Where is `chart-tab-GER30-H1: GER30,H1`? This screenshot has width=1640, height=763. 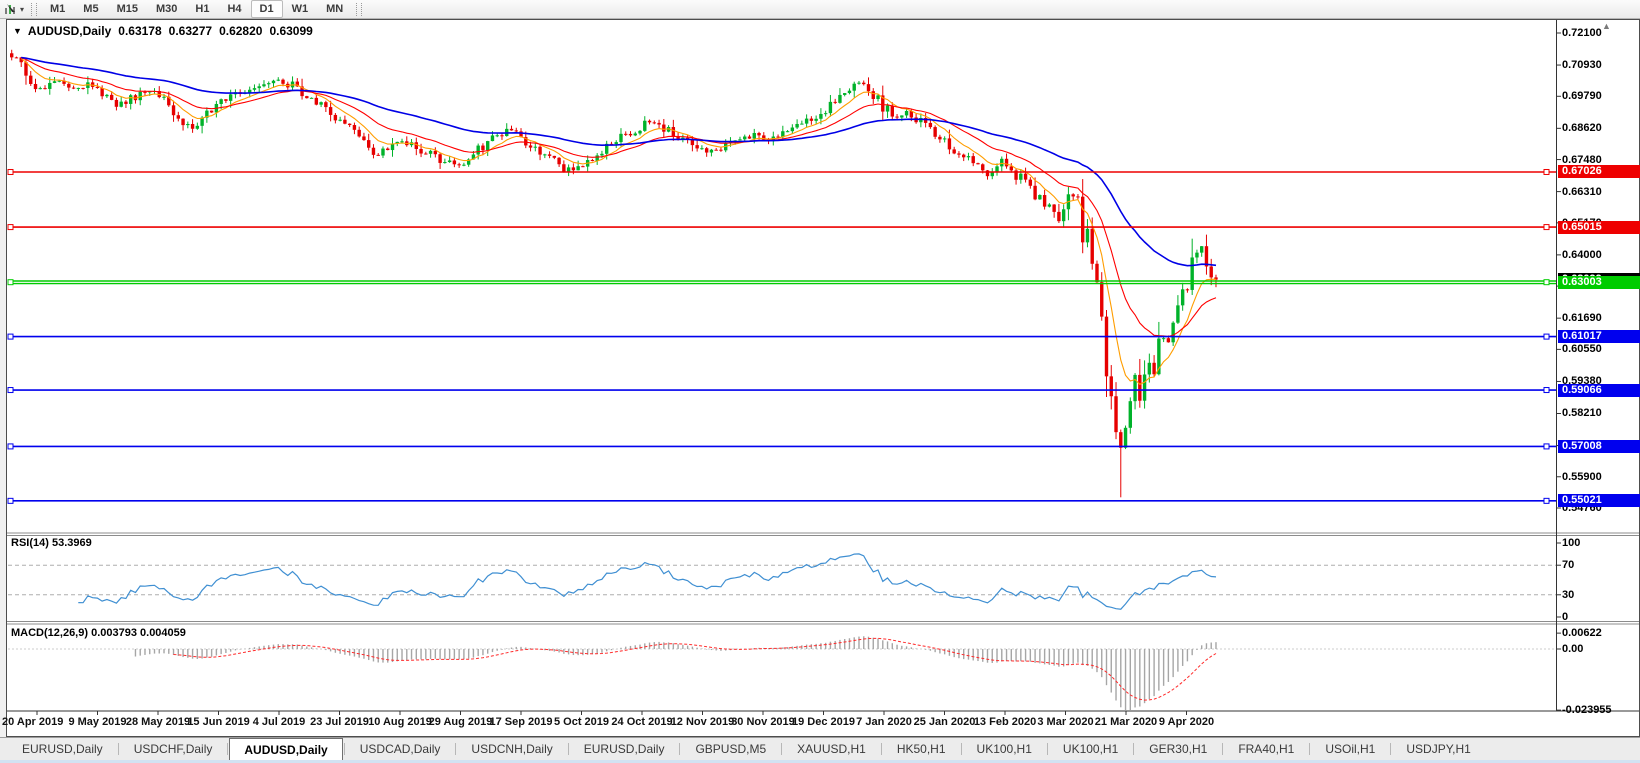
chart-tab-GER30-H1: GER30,H1 is located at coordinates (1178, 749).